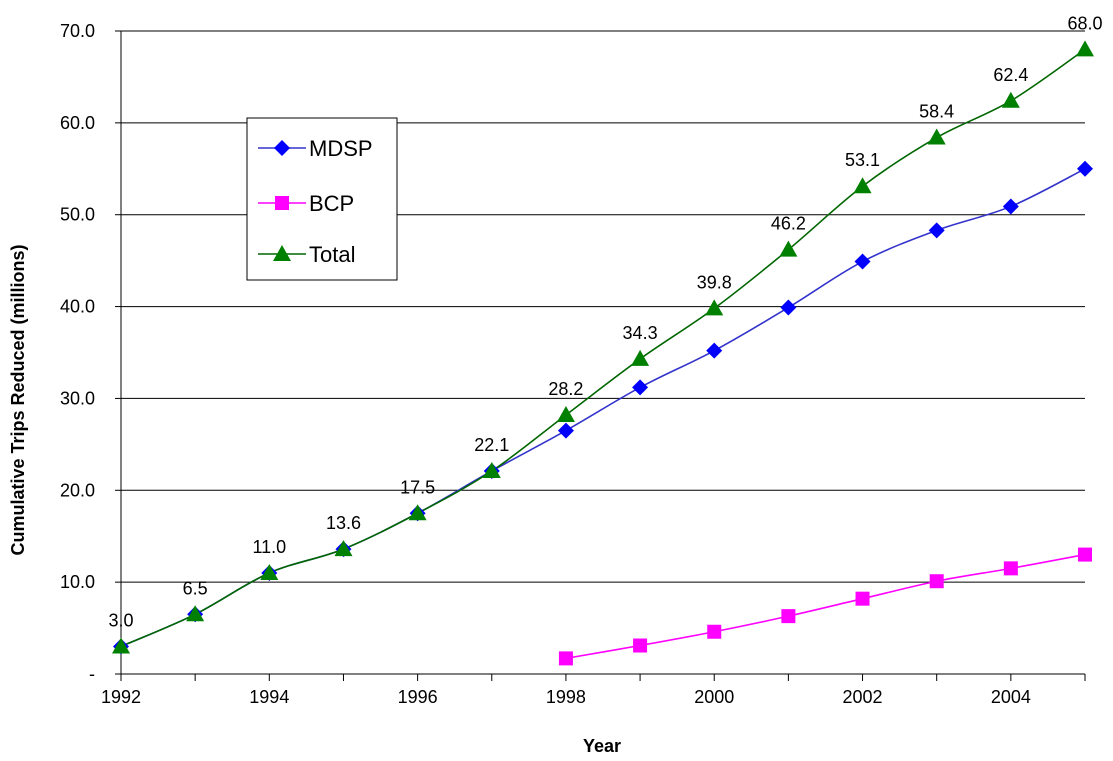 The width and height of the screenshot is (1113, 761). Describe the element at coordinates (92, 674) in the screenshot. I see `y-tick-label-0: -` at that location.